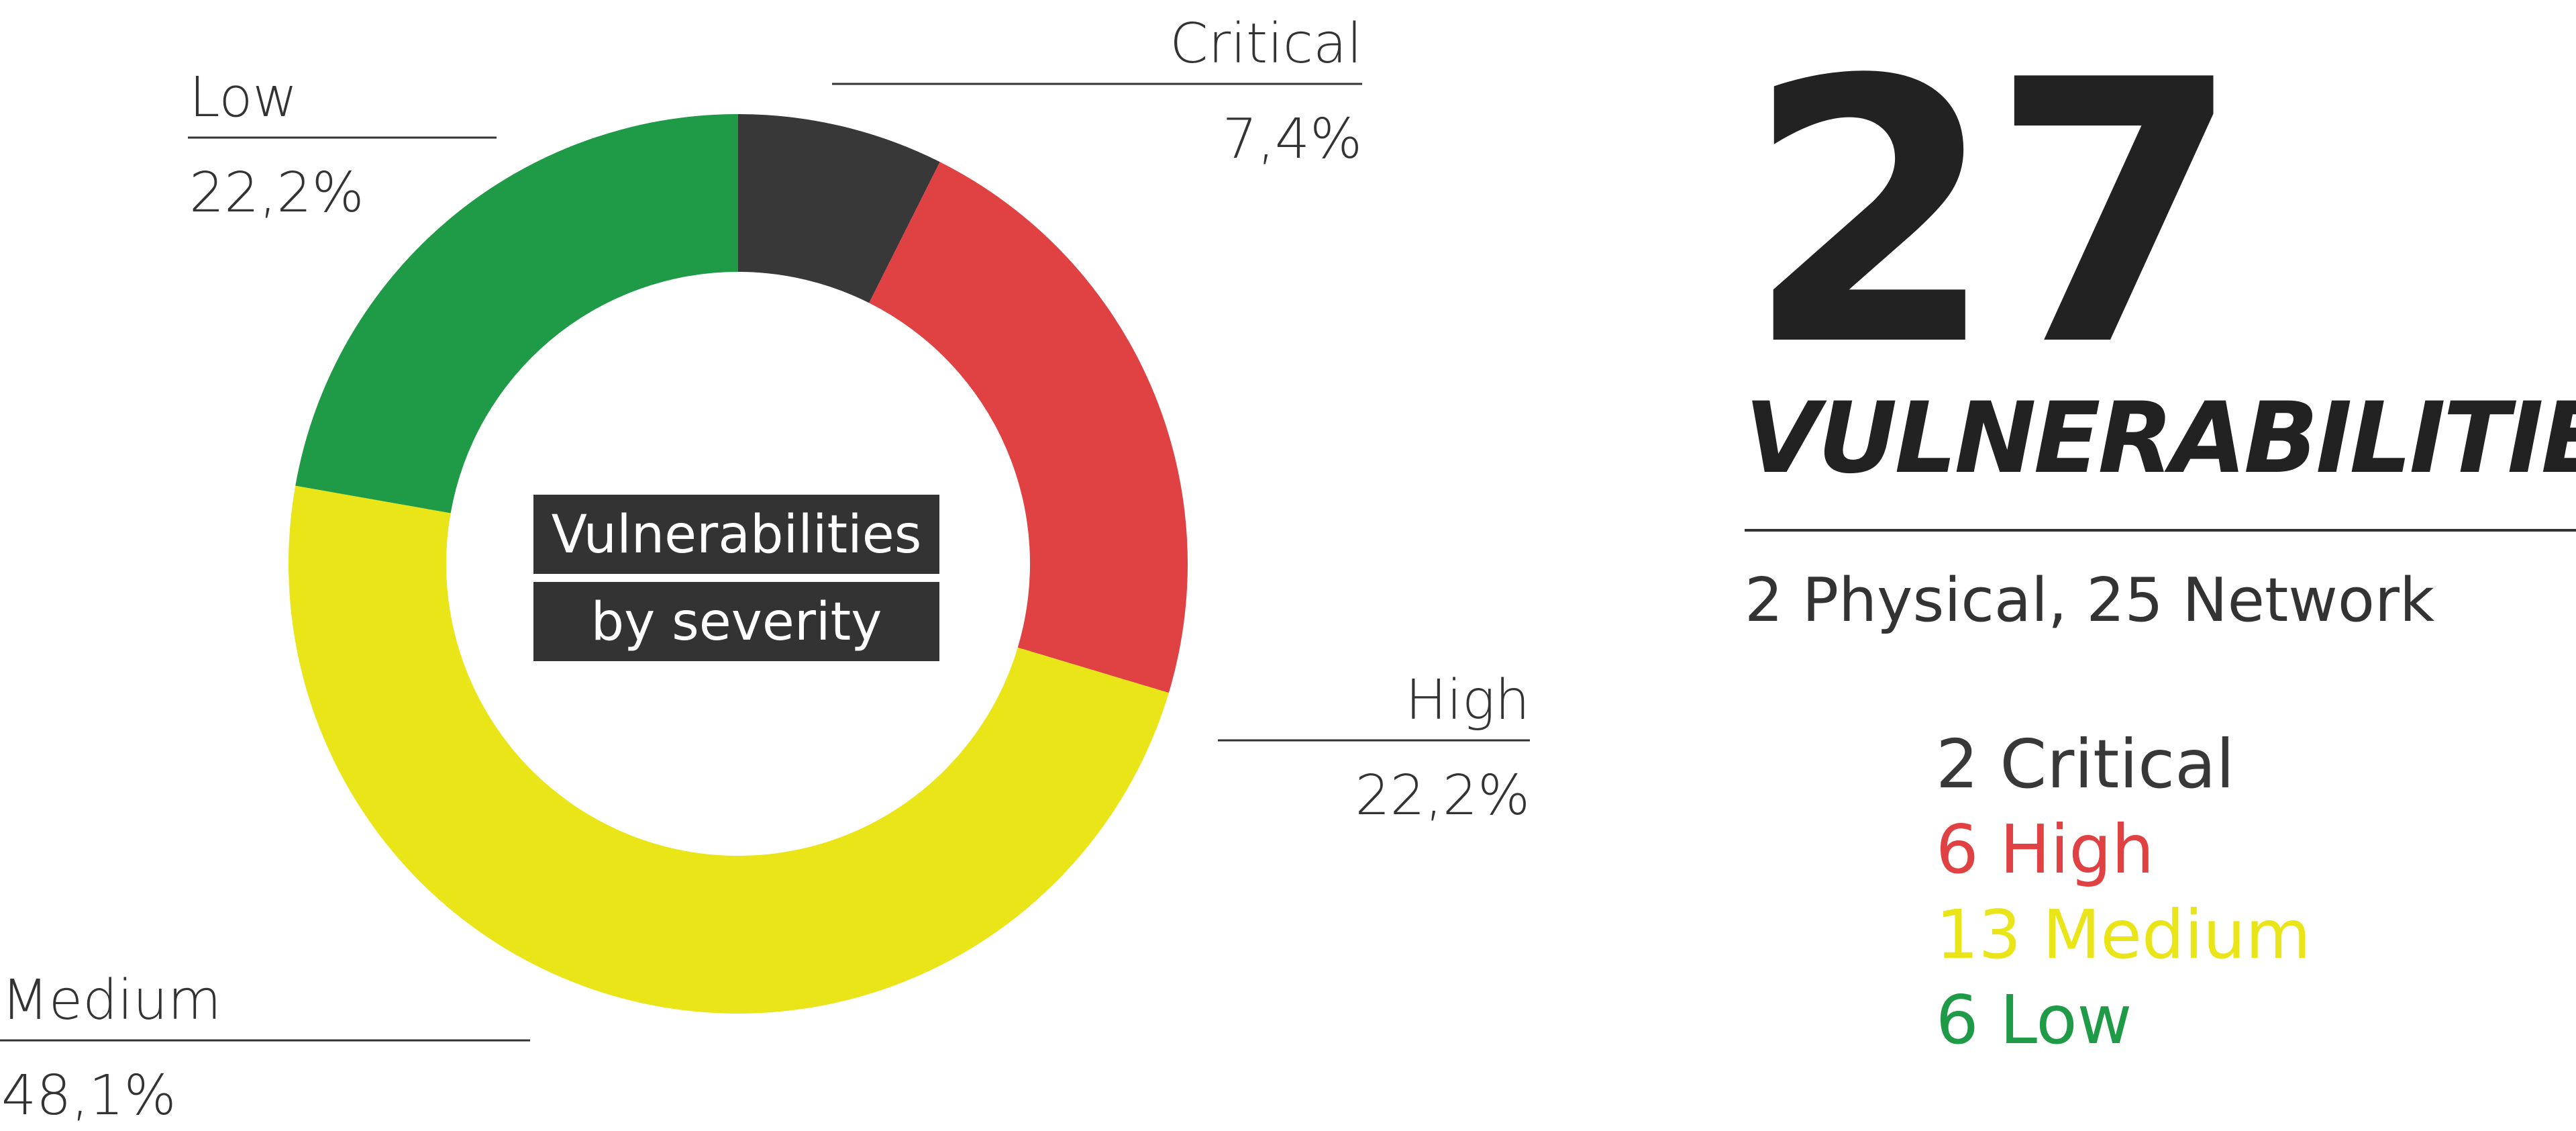 The height and width of the screenshot is (1131, 2576). Describe the element at coordinates (2034, 1020) in the screenshot. I see `count-low: 6 Low` at that location.